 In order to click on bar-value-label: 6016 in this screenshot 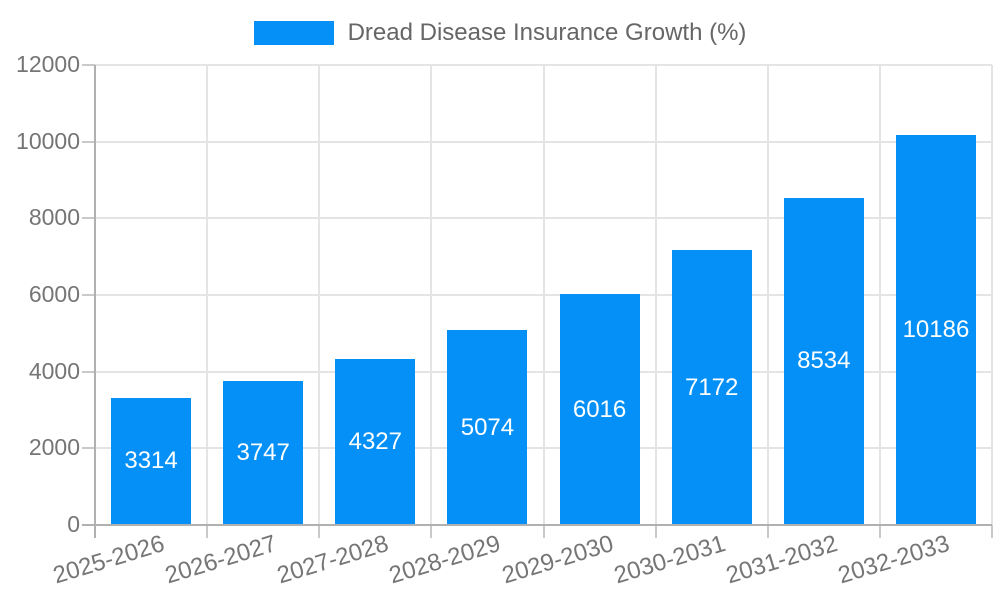, I will do `click(599, 409)`.